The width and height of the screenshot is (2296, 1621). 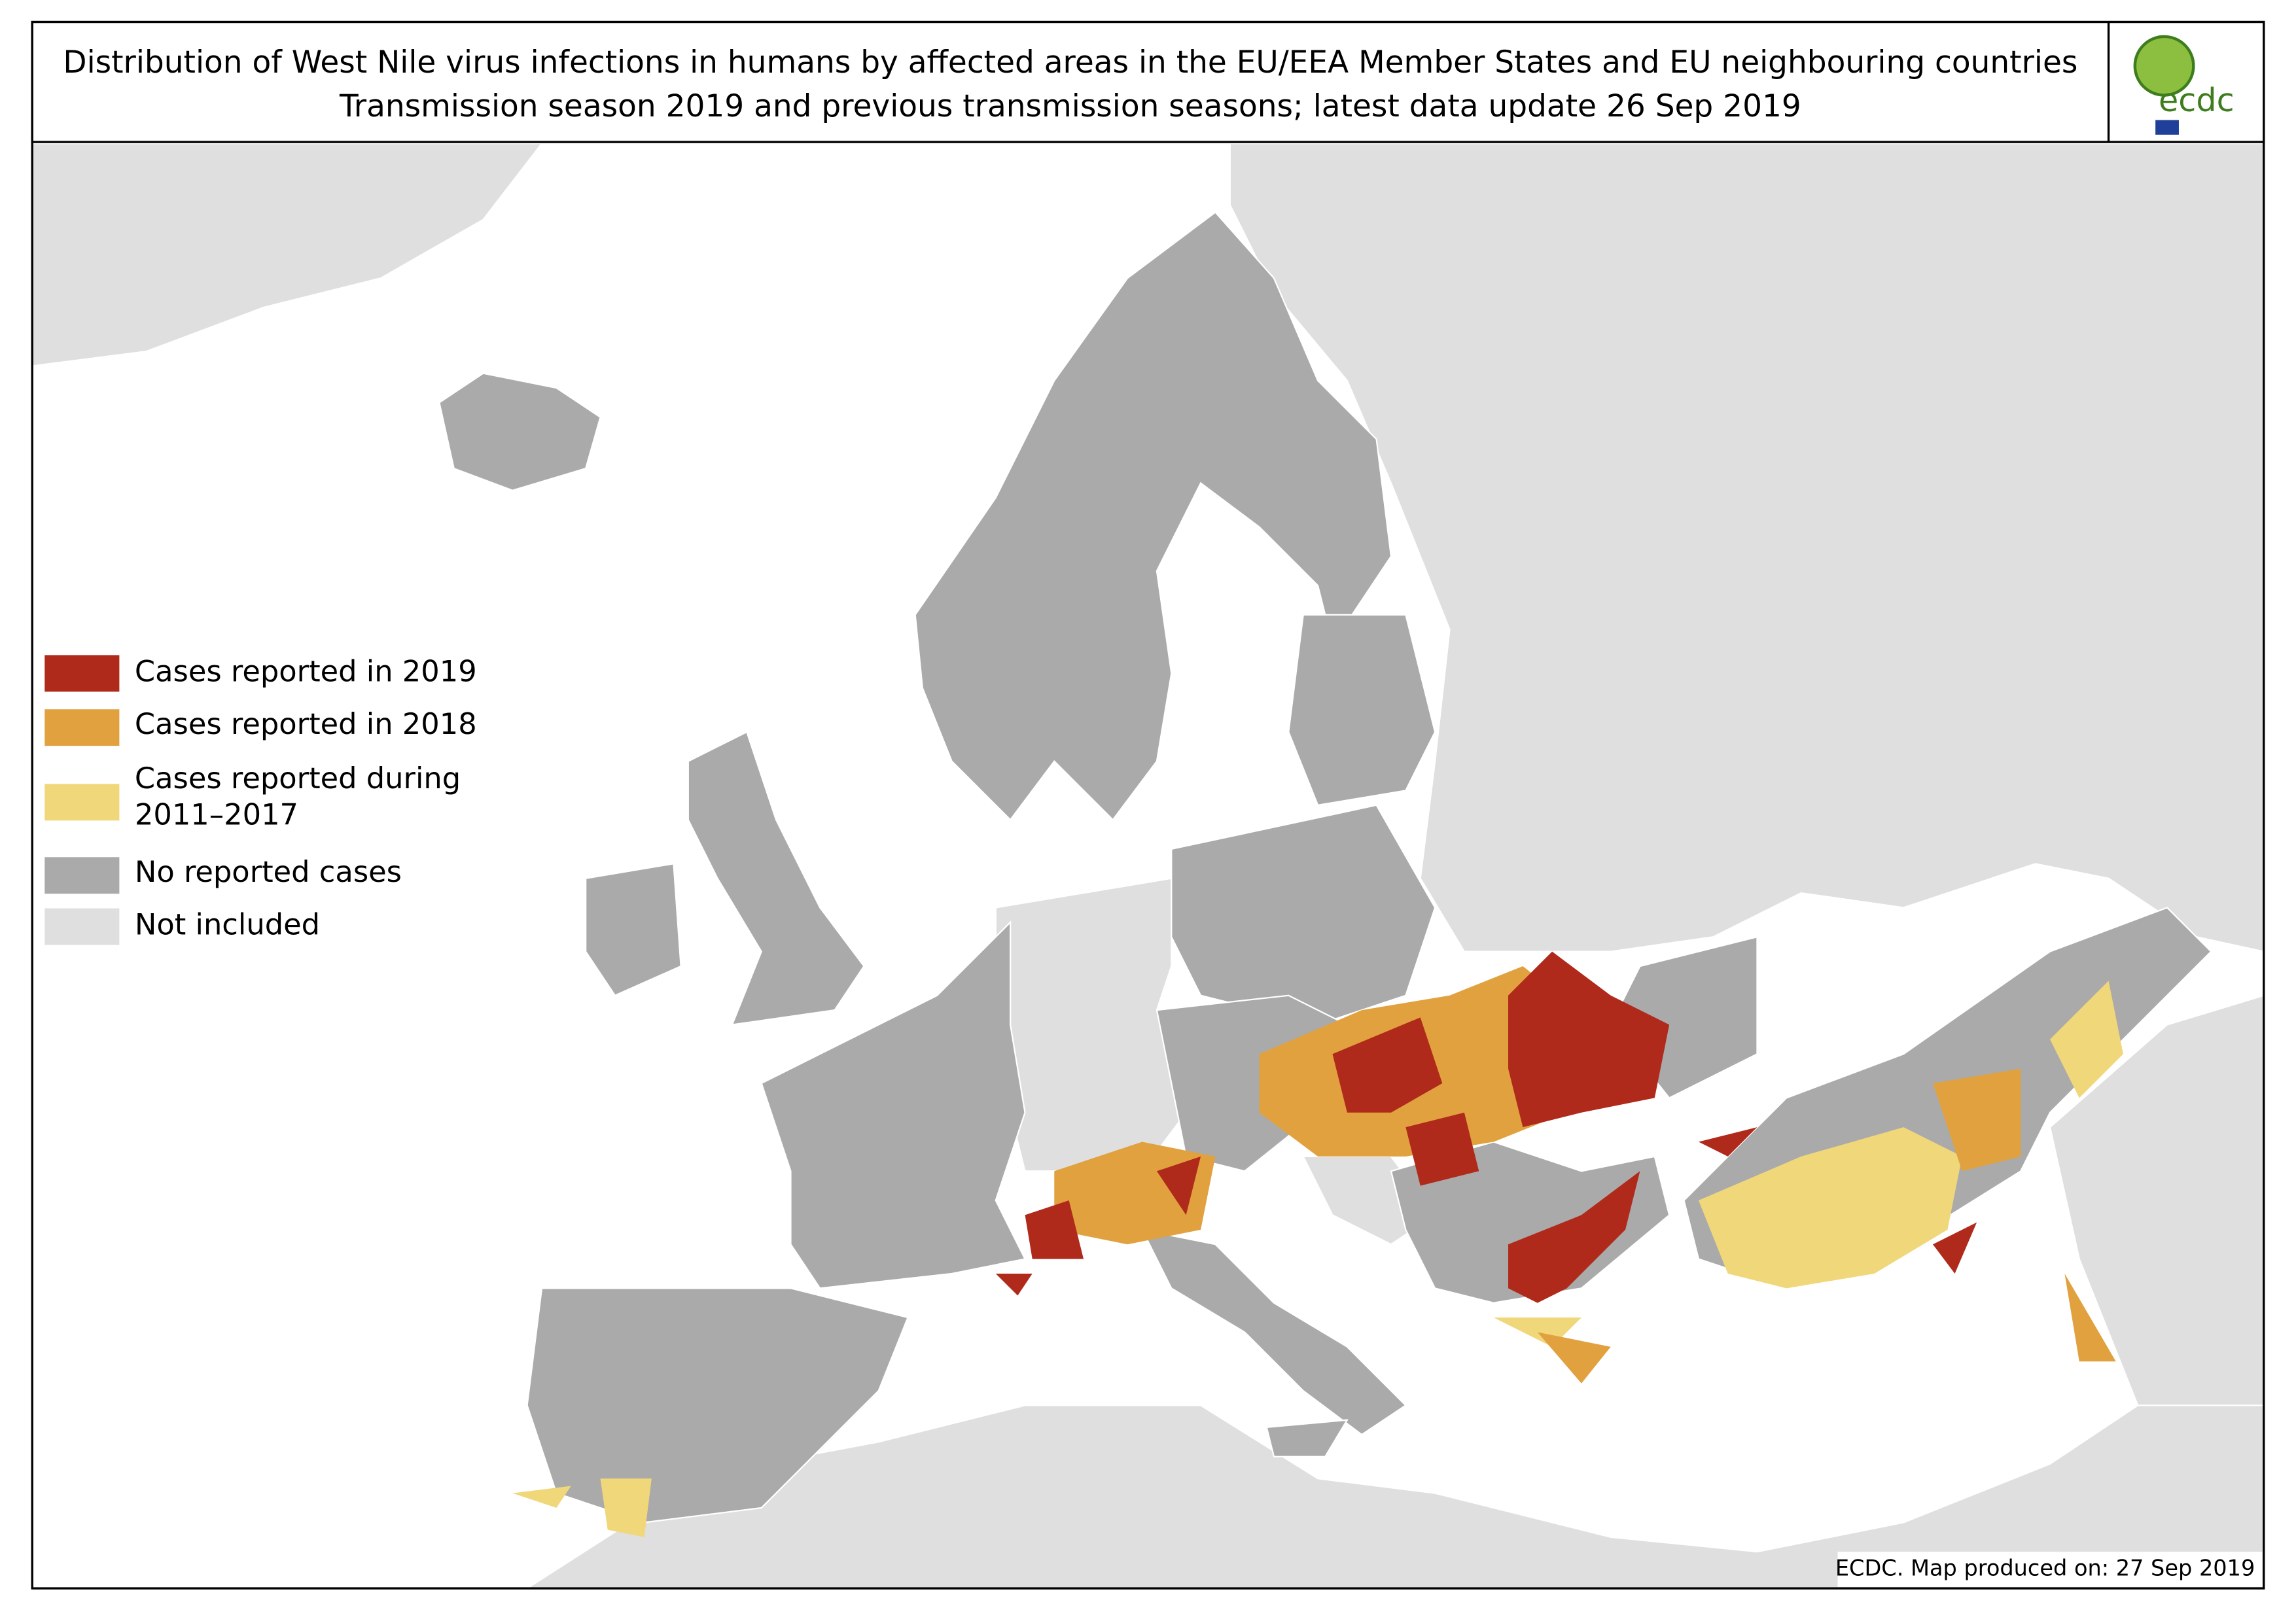 I want to click on area-2018, so click(x=1585, y=1226).